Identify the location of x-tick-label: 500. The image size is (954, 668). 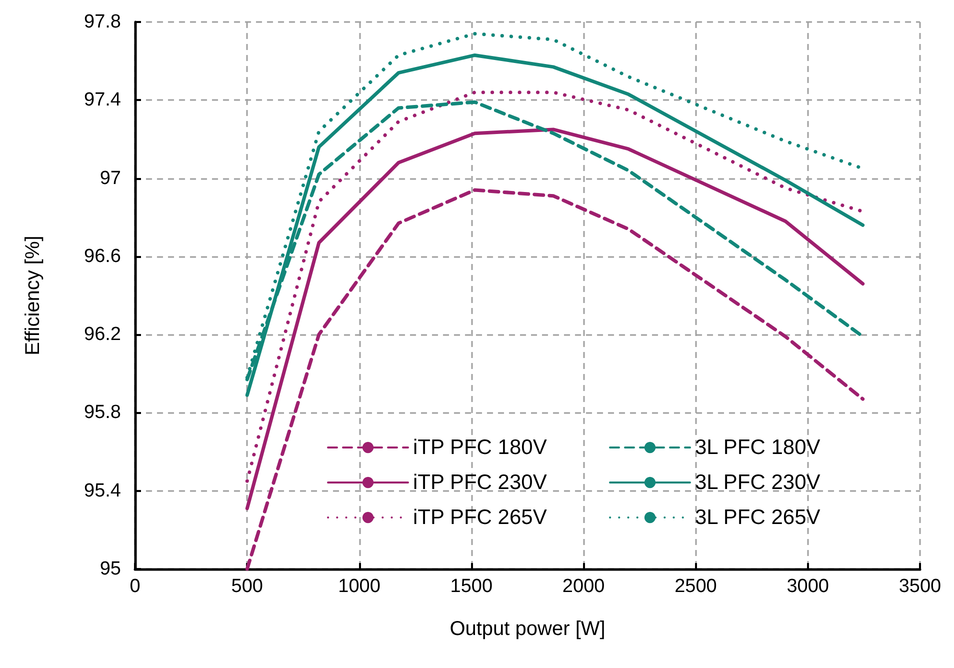
(247, 586).